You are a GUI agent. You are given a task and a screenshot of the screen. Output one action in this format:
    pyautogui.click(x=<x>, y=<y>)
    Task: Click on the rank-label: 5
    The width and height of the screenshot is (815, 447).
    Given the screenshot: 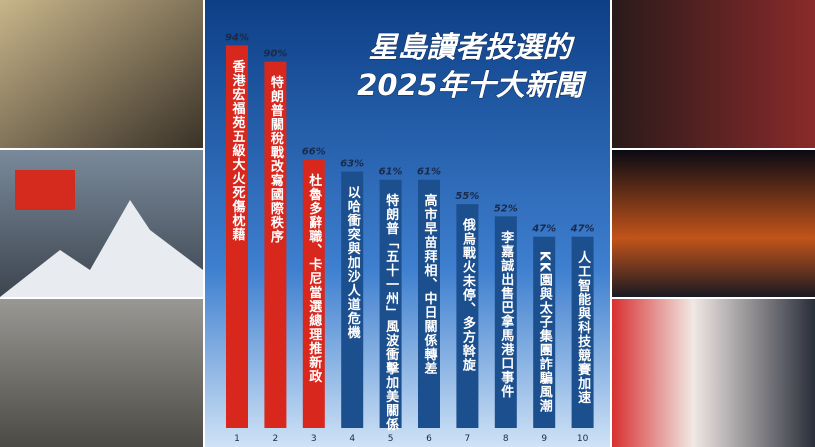 What is the action you would take?
    pyautogui.click(x=391, y=439)
    